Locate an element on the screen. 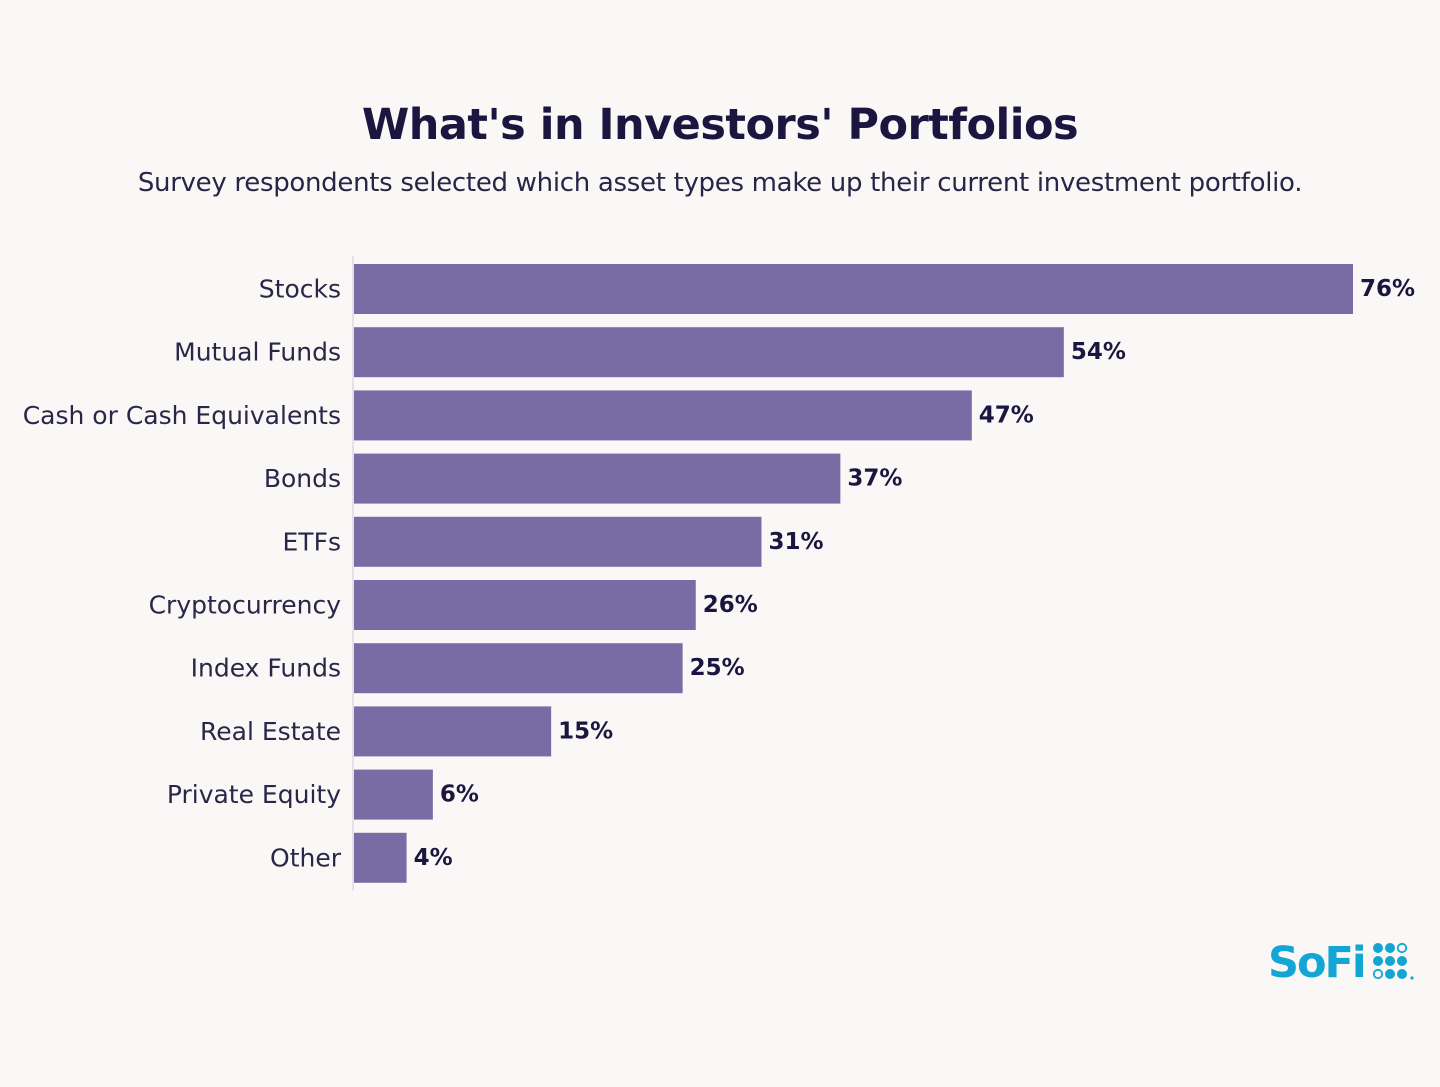  value-label: 47% is located at coordinates (1006, 415).